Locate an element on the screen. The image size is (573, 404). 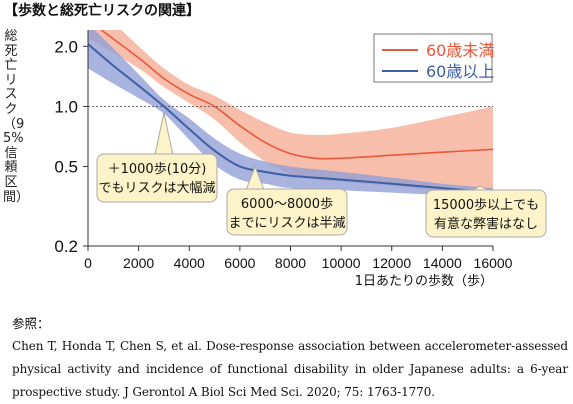
x-tick-label: 6000 is located at coordinates (239, 263).